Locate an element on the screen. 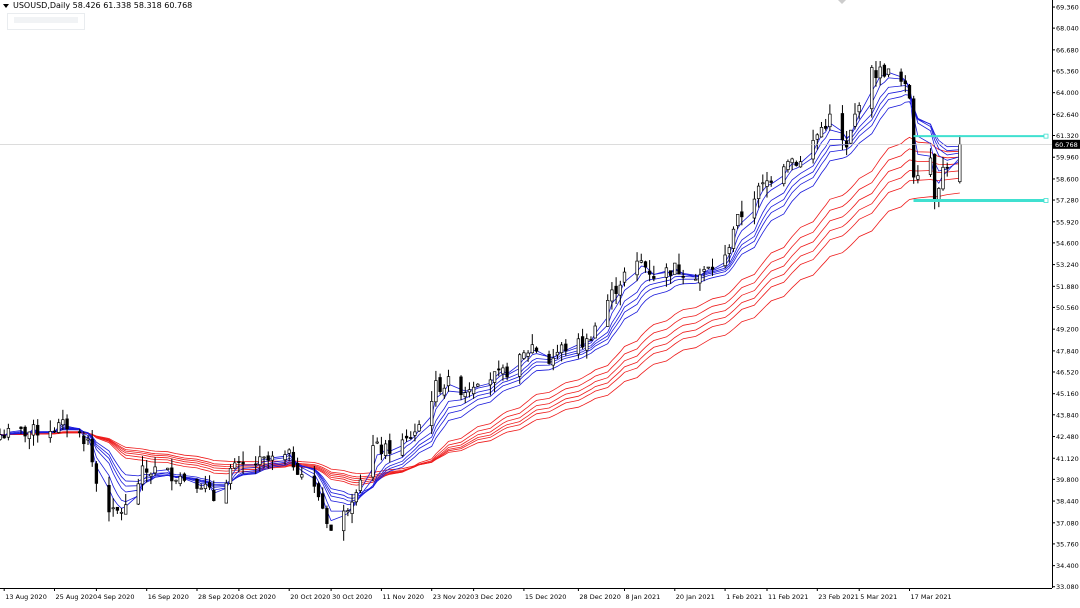 Image resolution: width=1080 pixels, height=608 pixels. level-handle is located at coordinates (1046, 200).